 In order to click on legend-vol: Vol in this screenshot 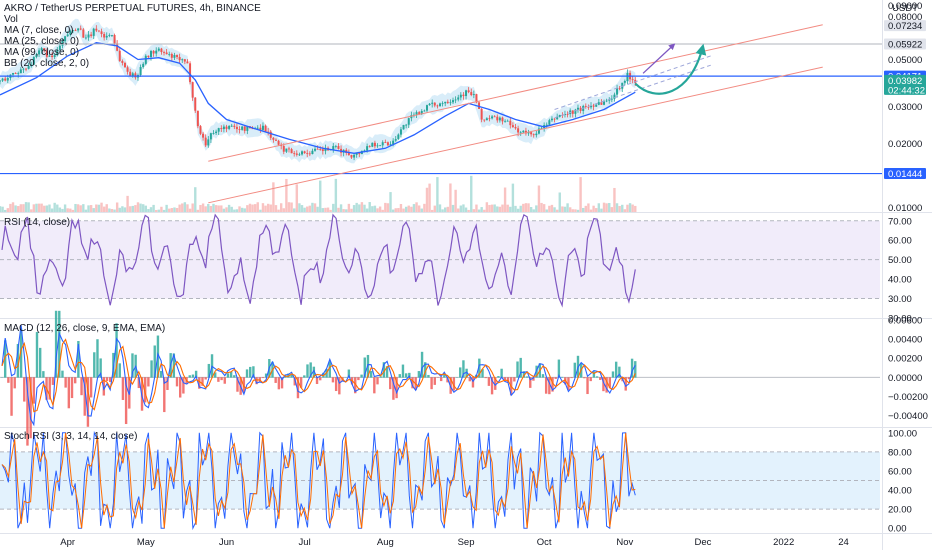, I will do `click(11, 19)`.